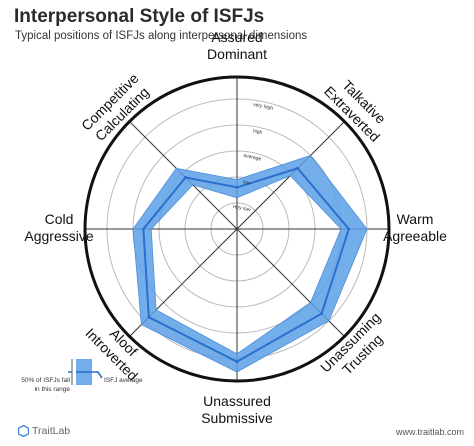  What do you see at coordinates (237, 54) in the screenshot?
I see `axis-label-line: Dominant` at bounding box center [237, 54].